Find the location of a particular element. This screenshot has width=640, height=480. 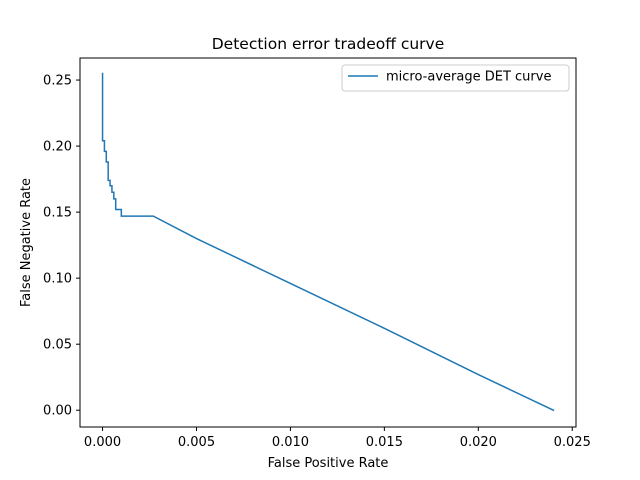

y-tick-label: 0.20 is located at coordinates (57, 147).